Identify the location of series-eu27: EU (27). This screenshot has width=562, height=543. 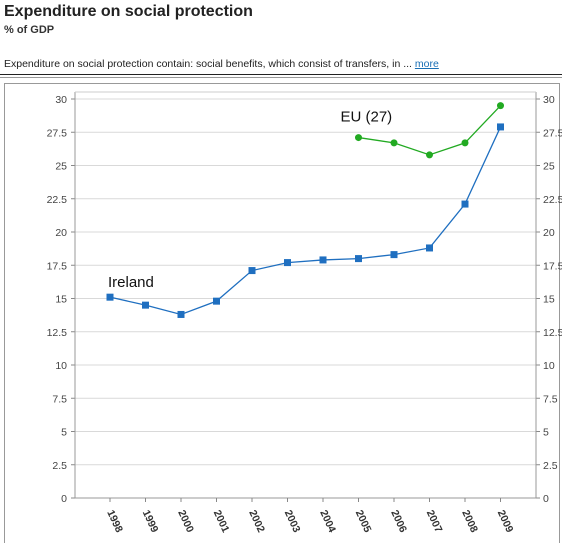
(422, 130).